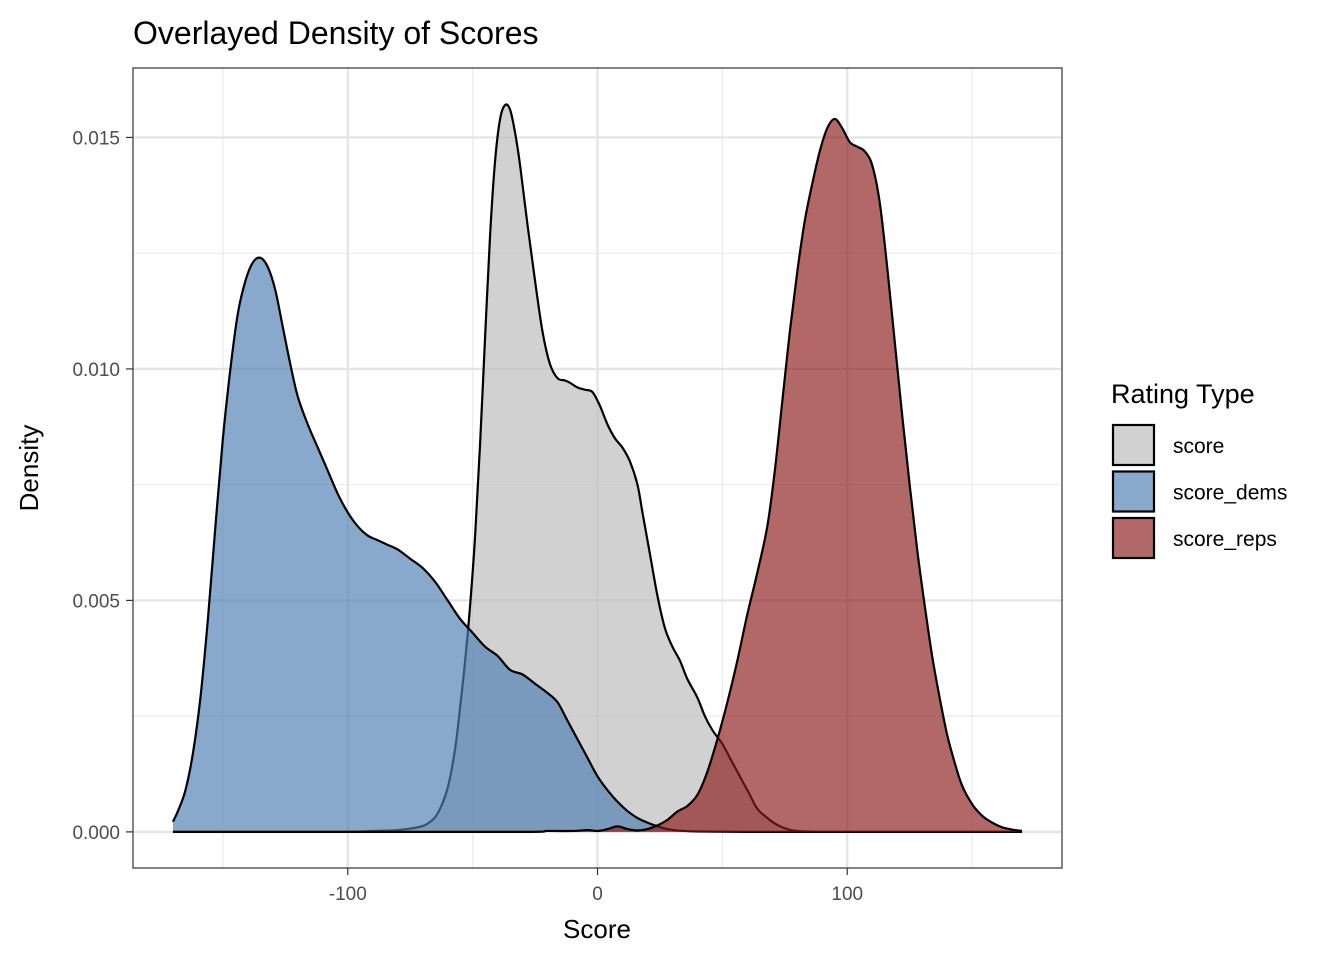 This screenshot has width=1344, height=965. What do you see at coordinates (847, 894) in the screenshot?
I see `x-tick-label: 100` at bounding box center [847, 894].